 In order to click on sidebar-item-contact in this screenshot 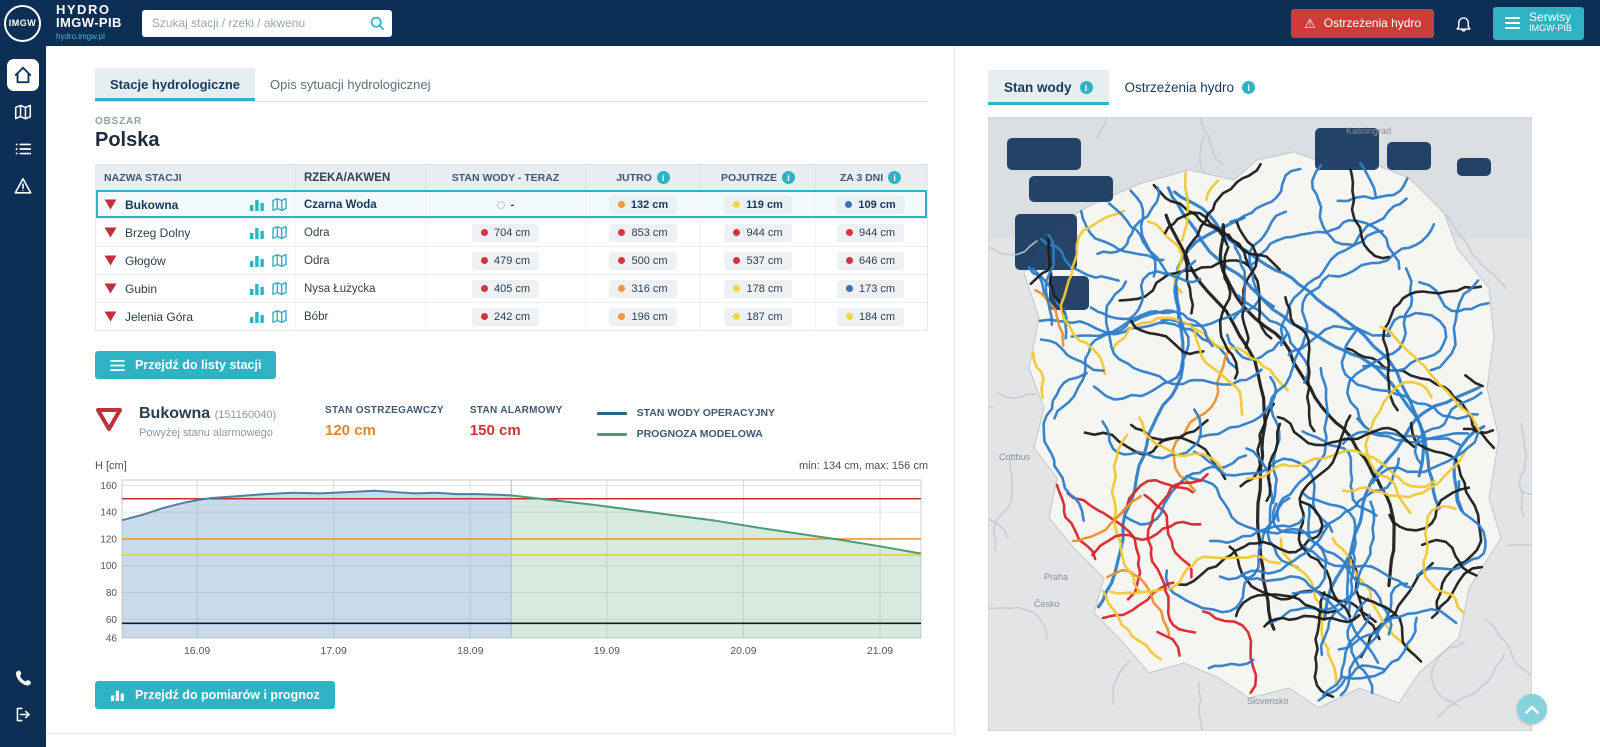, I will do `click(23, 677)`.